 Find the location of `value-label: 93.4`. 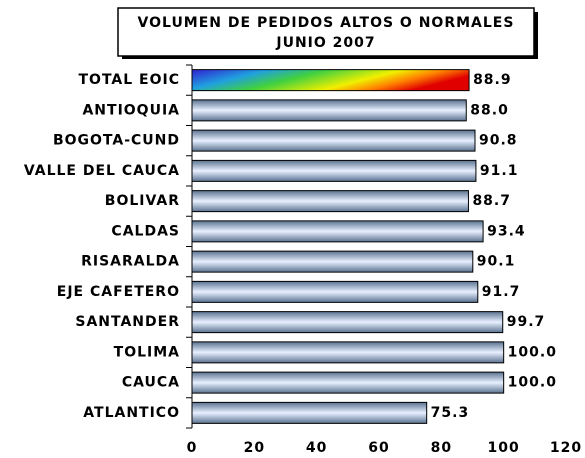

value-label: 93.4 is located at coordinates (506, 231).